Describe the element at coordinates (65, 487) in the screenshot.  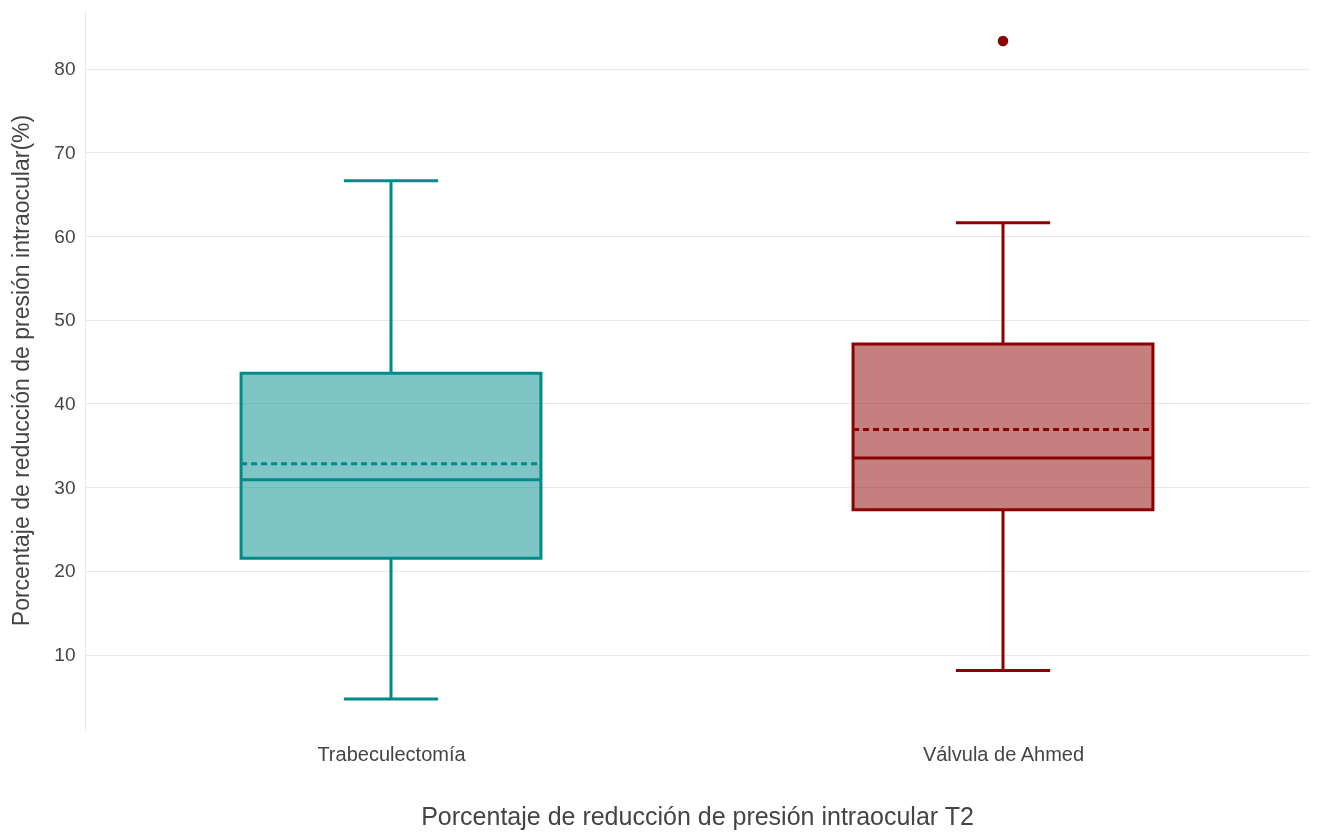
I see `y-tick-label: 30` at that location.